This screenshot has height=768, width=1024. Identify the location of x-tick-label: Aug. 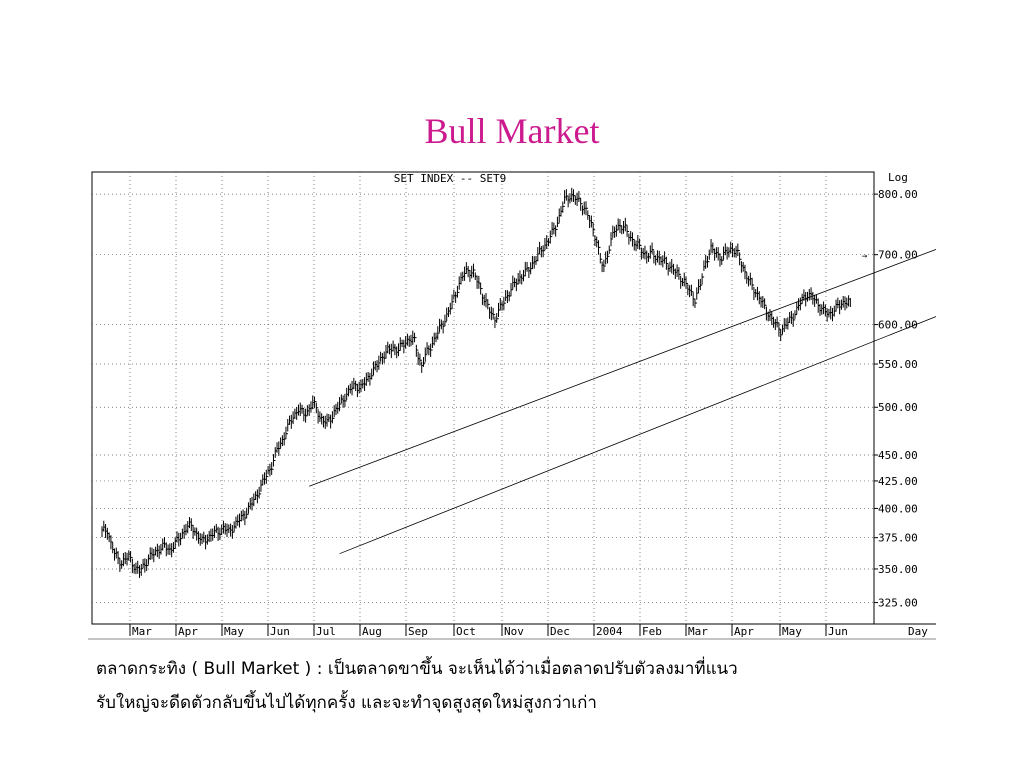
(372, 631).